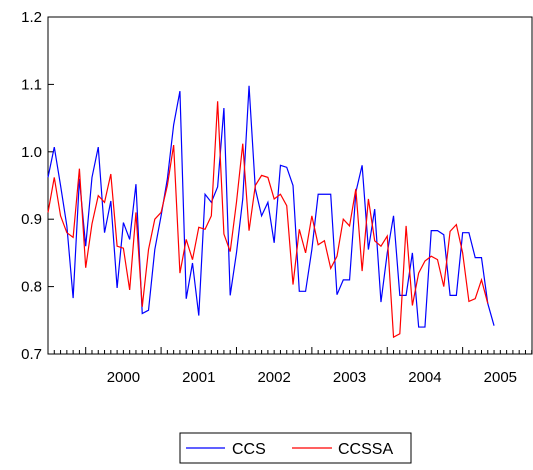  What do you see at coordinates (500, 377) in the screenshot?
I see `x-tick-label: 2005` at bounding box center [500, 377].